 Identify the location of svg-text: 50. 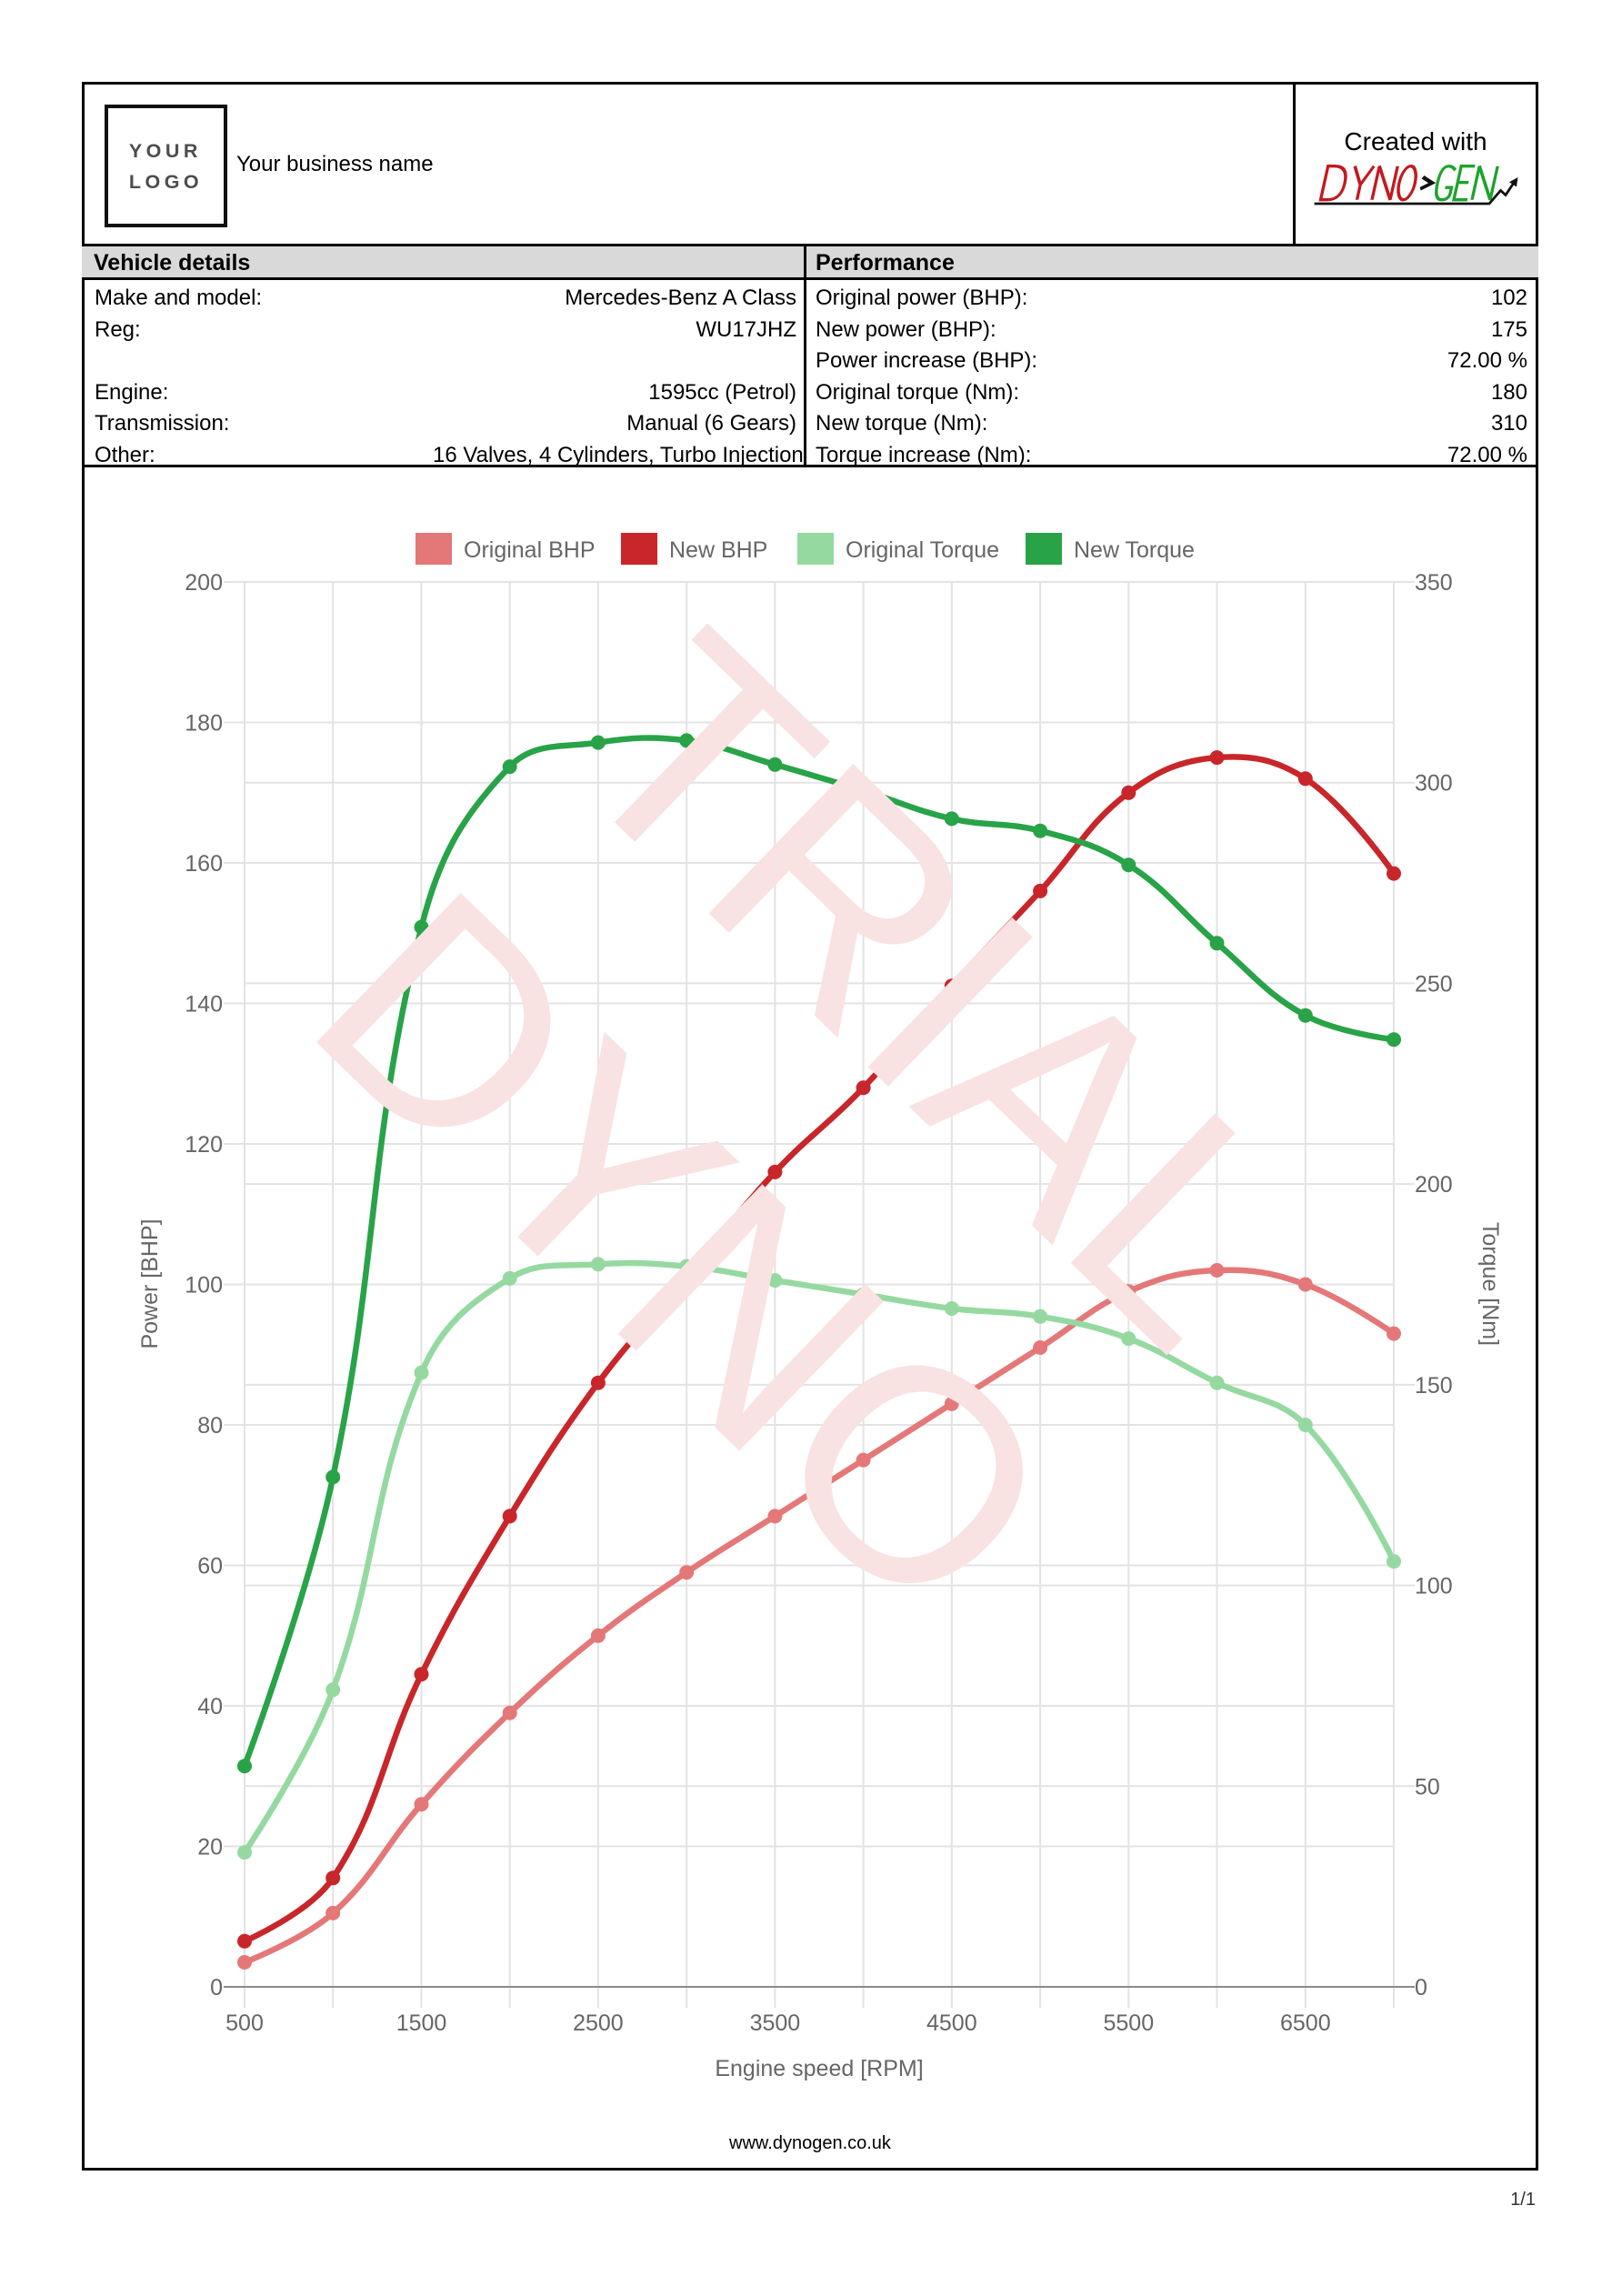
(1427, 1787).